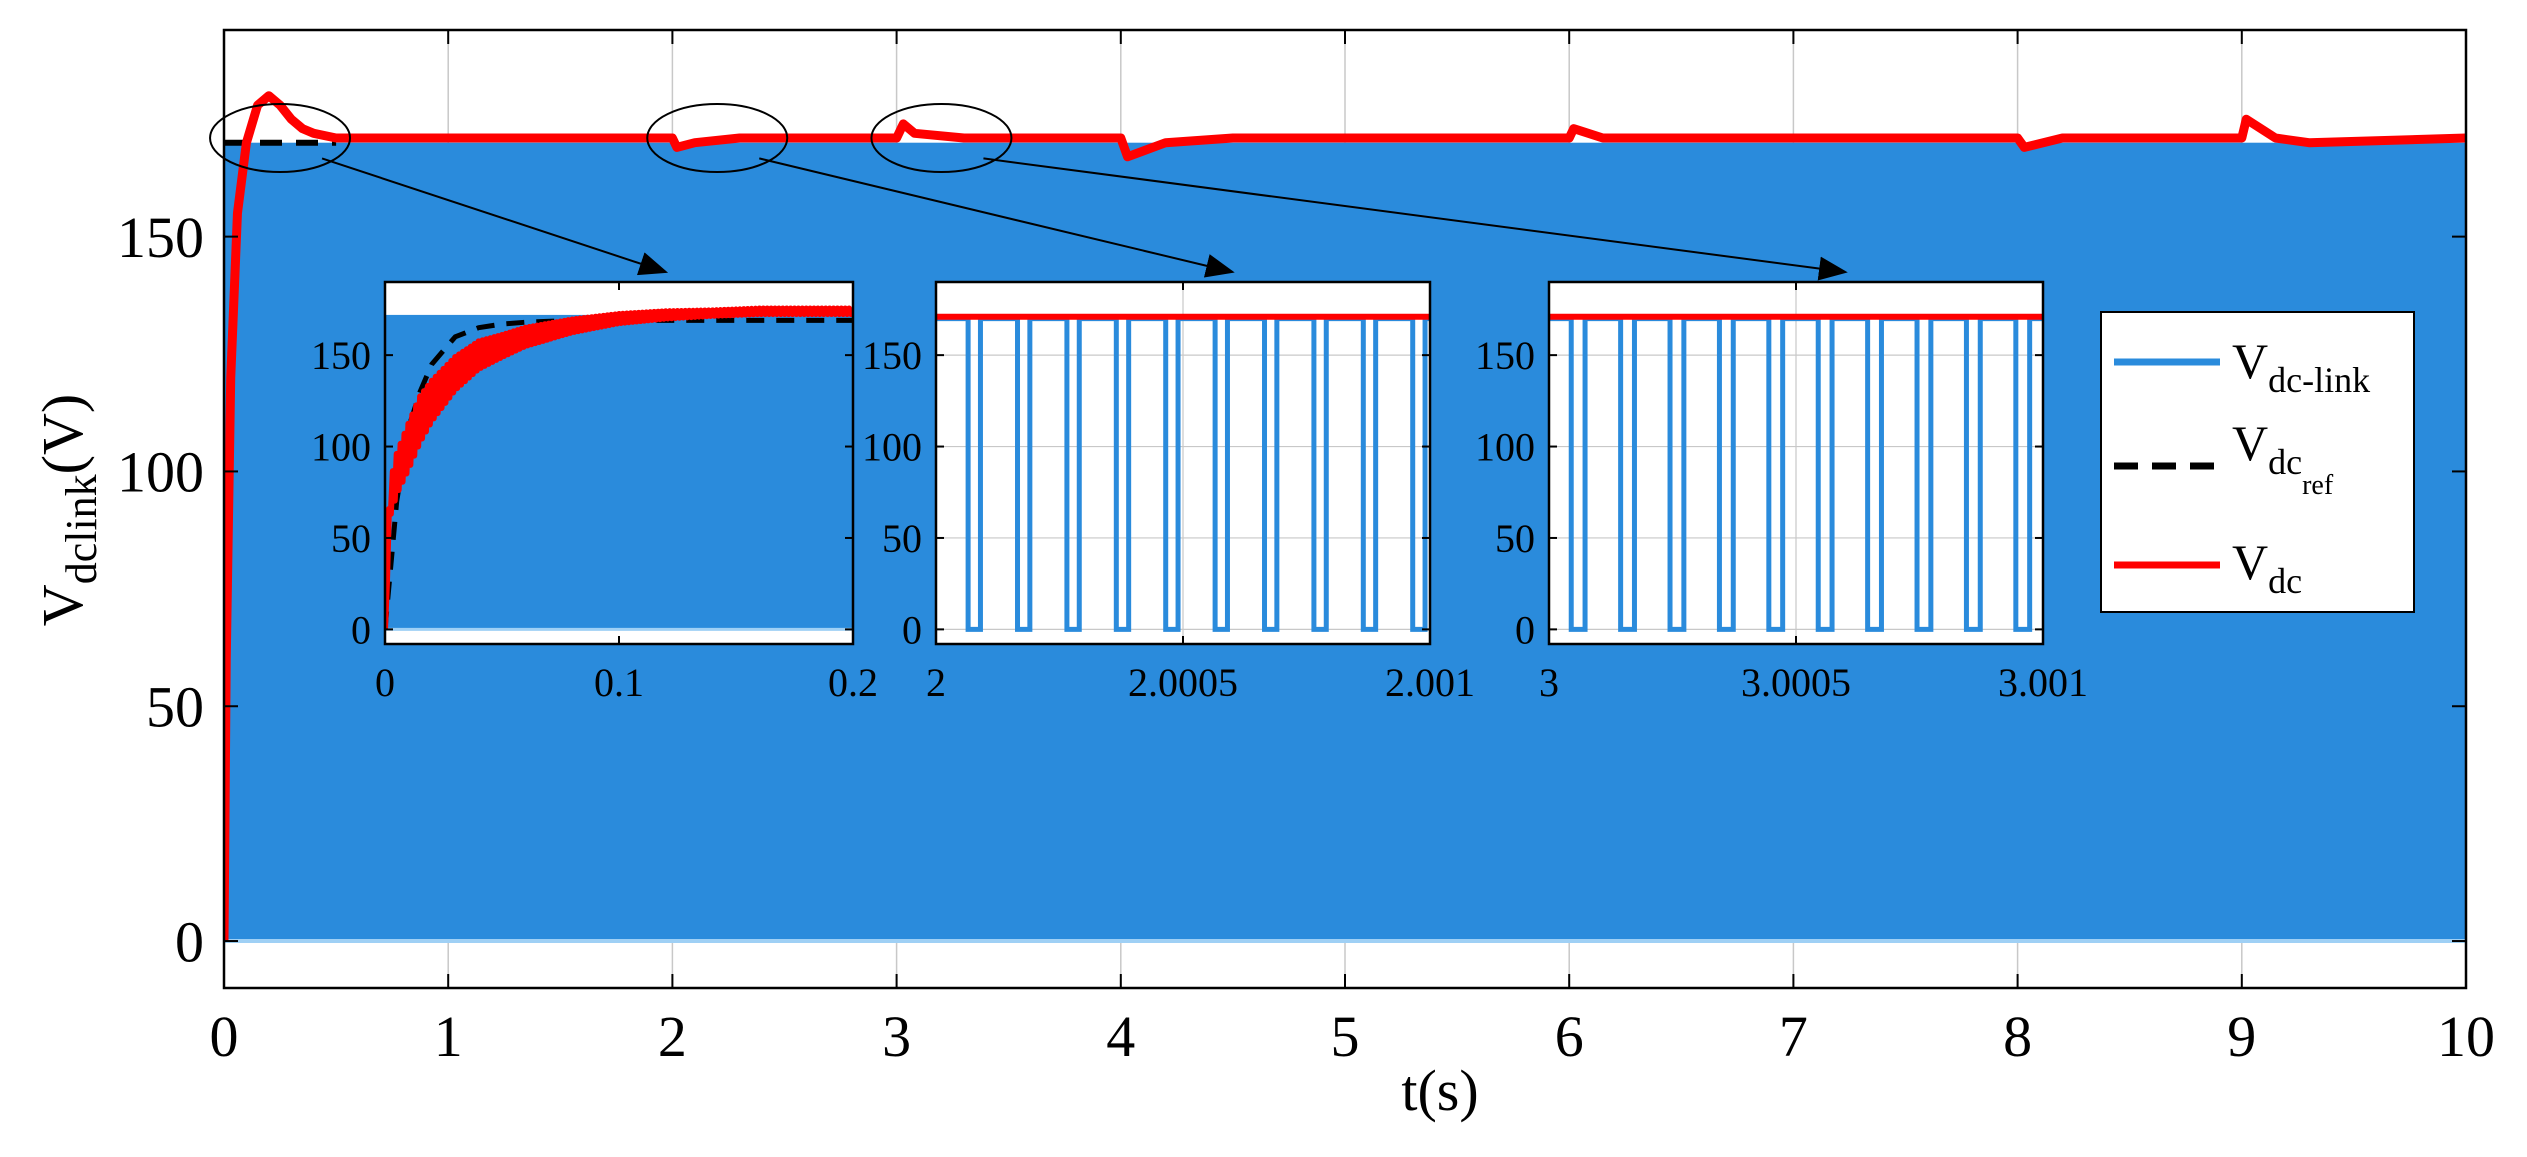 Image resolution: width=2527 pixels, height=1157 pixels. What do you see at coordinates (1120, 1036) in the screenshot?
I see `x-tick-label: 4` at bounding box center [1120, 1036].